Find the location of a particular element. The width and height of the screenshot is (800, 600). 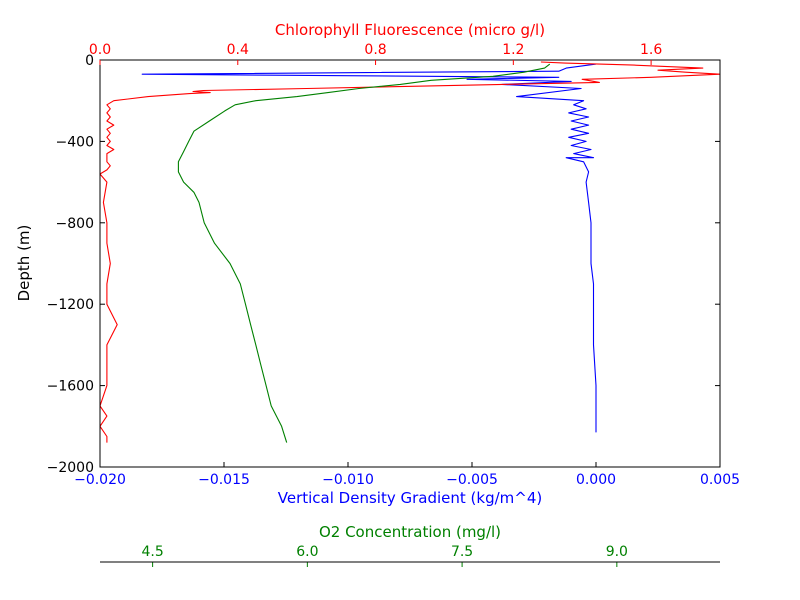

density-tick-label: −0.005 is located at coordinates (472, 480).